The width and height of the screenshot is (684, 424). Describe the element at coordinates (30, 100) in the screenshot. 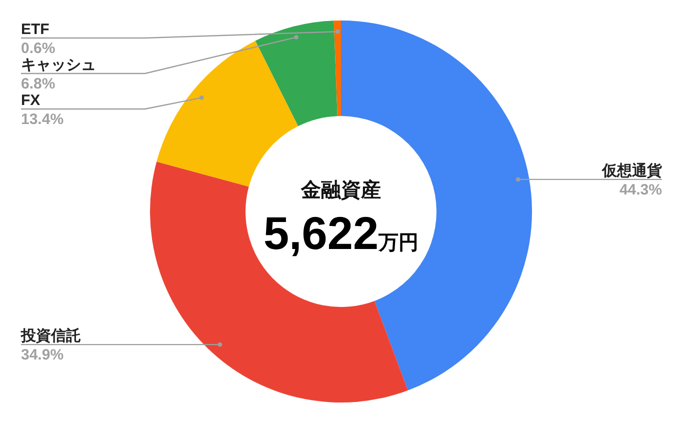

I see `slice-label: FX` at that location.